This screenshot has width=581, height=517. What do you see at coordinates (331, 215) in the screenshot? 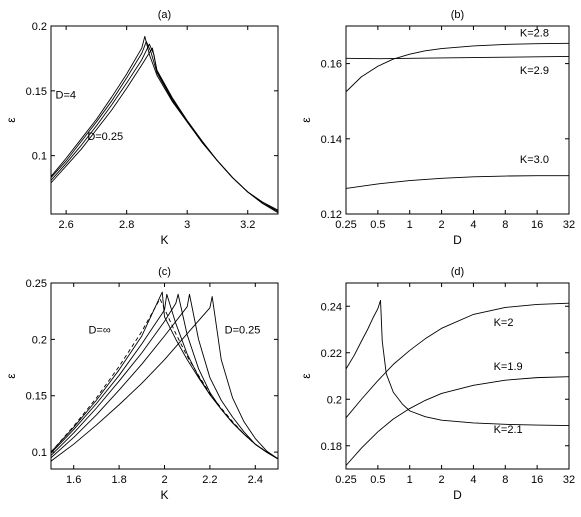
I see `y-tick-label-b: 0.12` at bounding box center [331, 215].